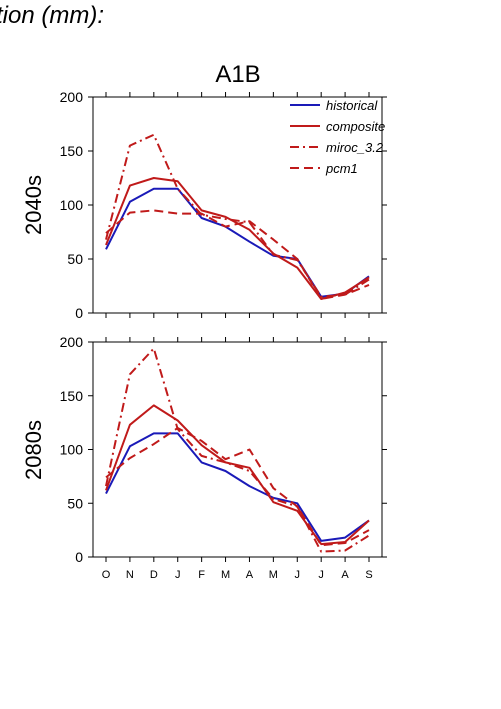 This screenshot has width=501, height=709. I want to click on x-tick-label: O, so click(106, 575).